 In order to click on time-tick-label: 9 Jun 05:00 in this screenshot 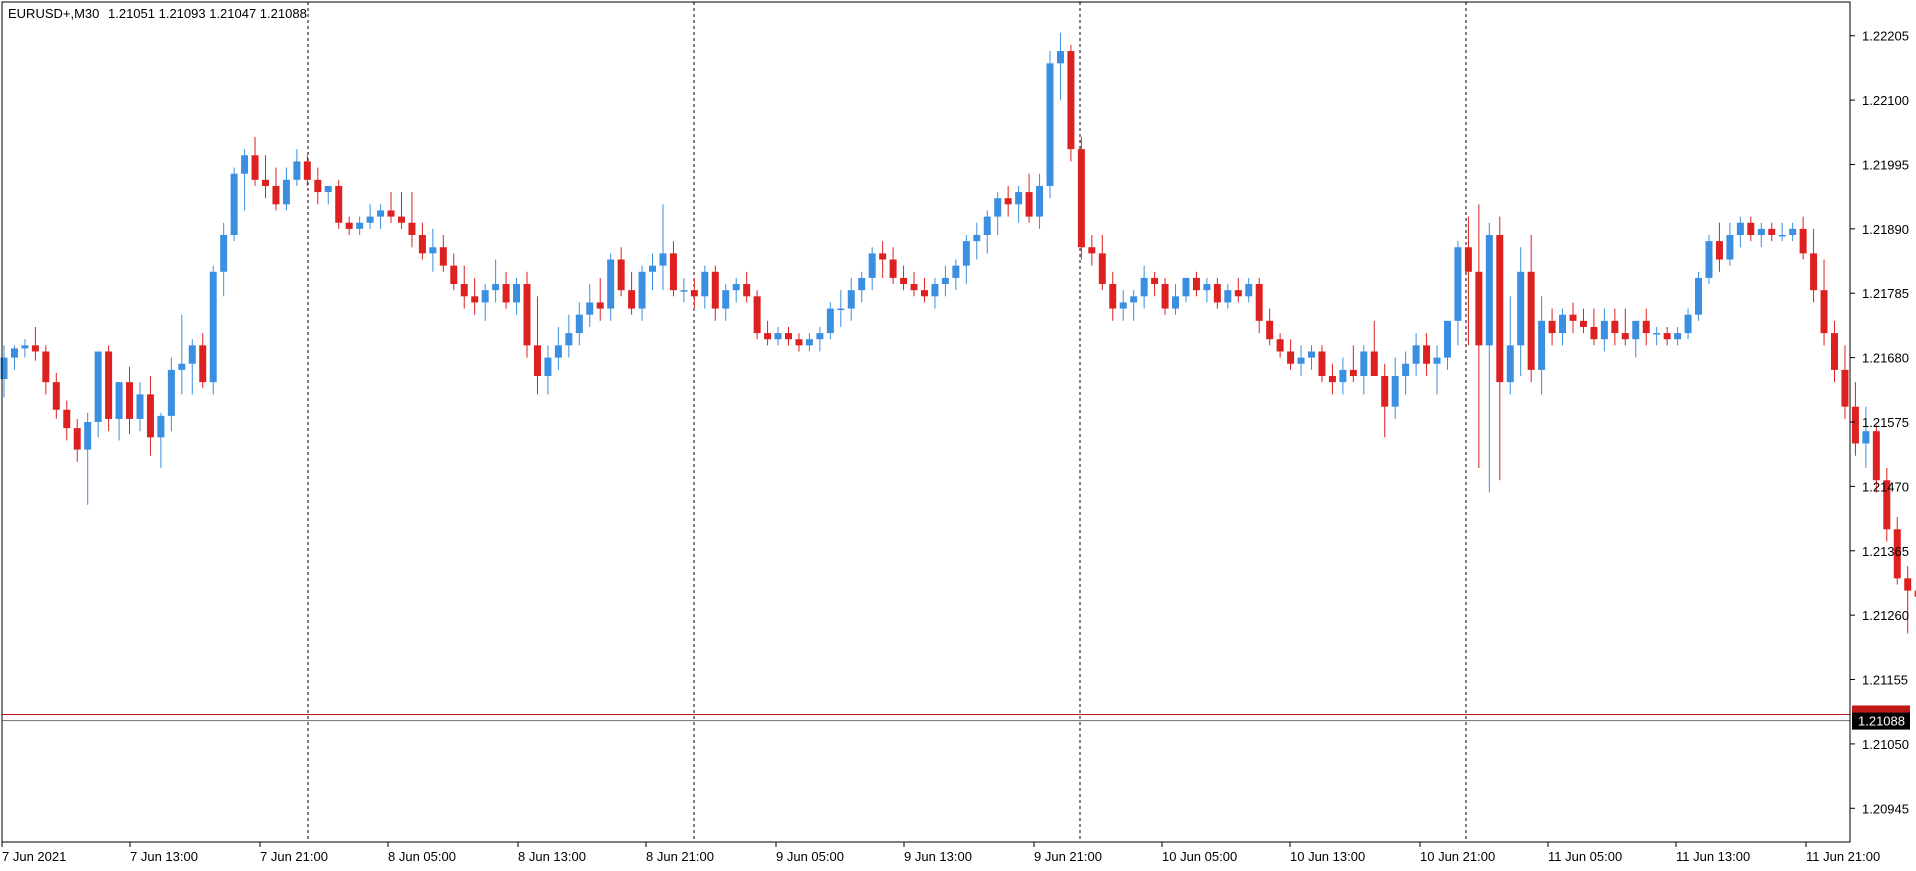, I will do `click(810, 856)`.